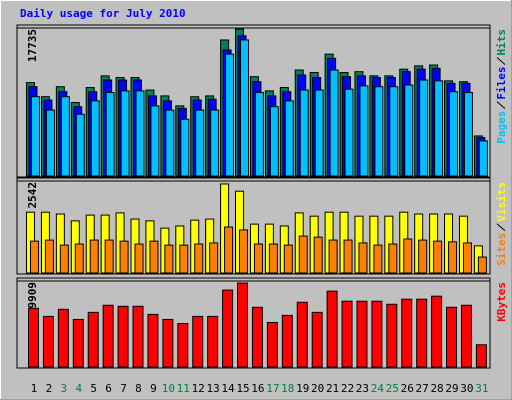 This screenshot has width=512, height=400. Describe the element at coordinates (32, 45) in the screenshot. I see `y-tick-label: 17735` at that location.